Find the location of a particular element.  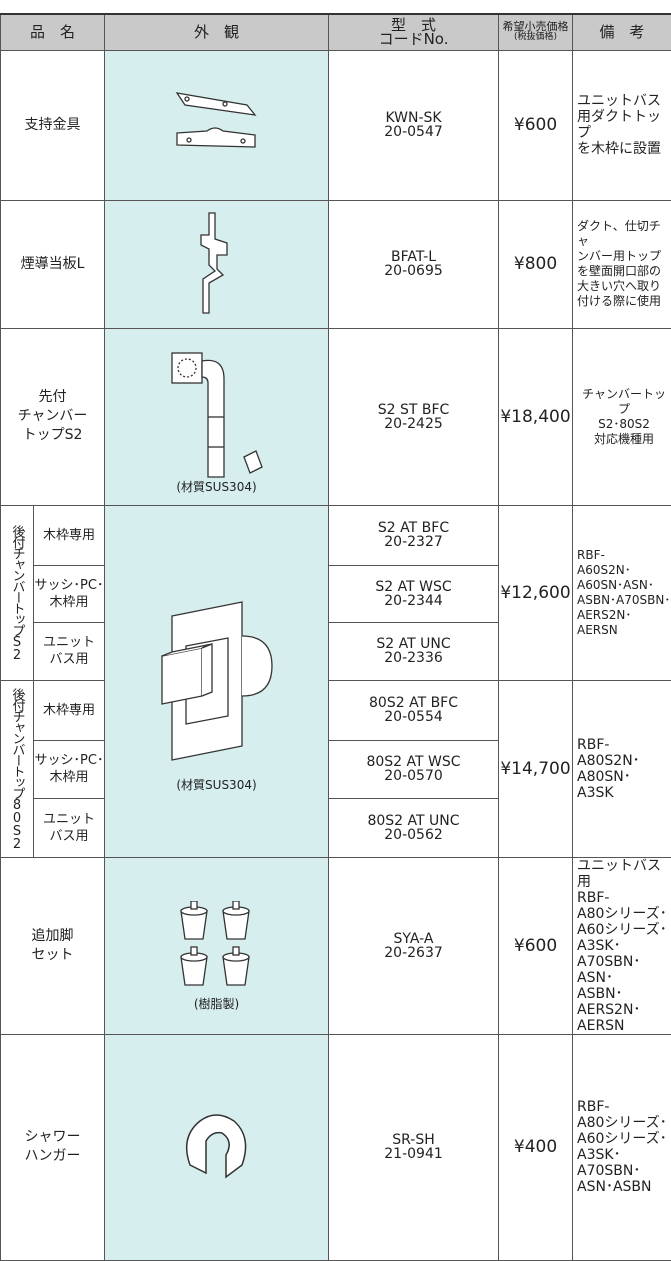

text-line: S2･80S2 is located at coordinates (624, 423).